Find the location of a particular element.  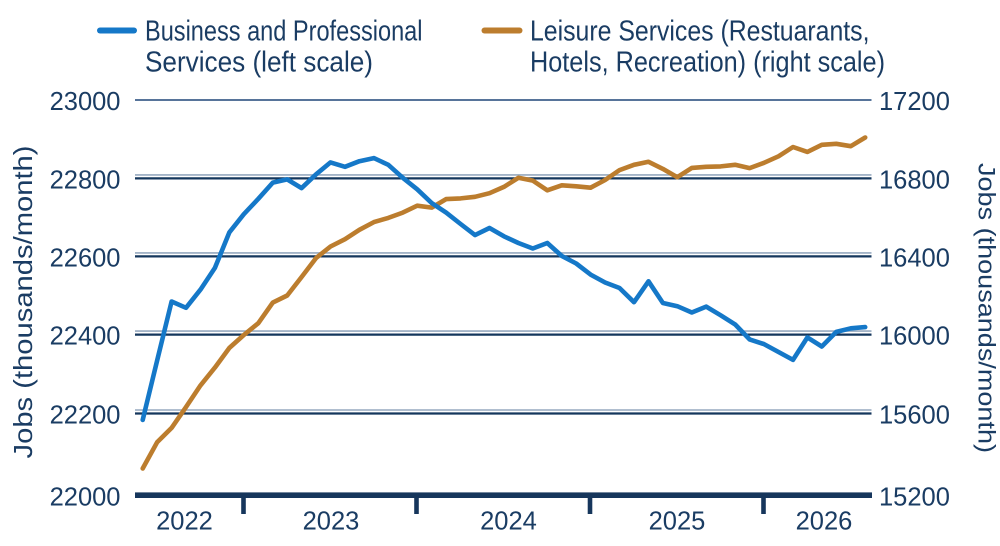

svg-text: 23000 is located at coordinates (85, 102).